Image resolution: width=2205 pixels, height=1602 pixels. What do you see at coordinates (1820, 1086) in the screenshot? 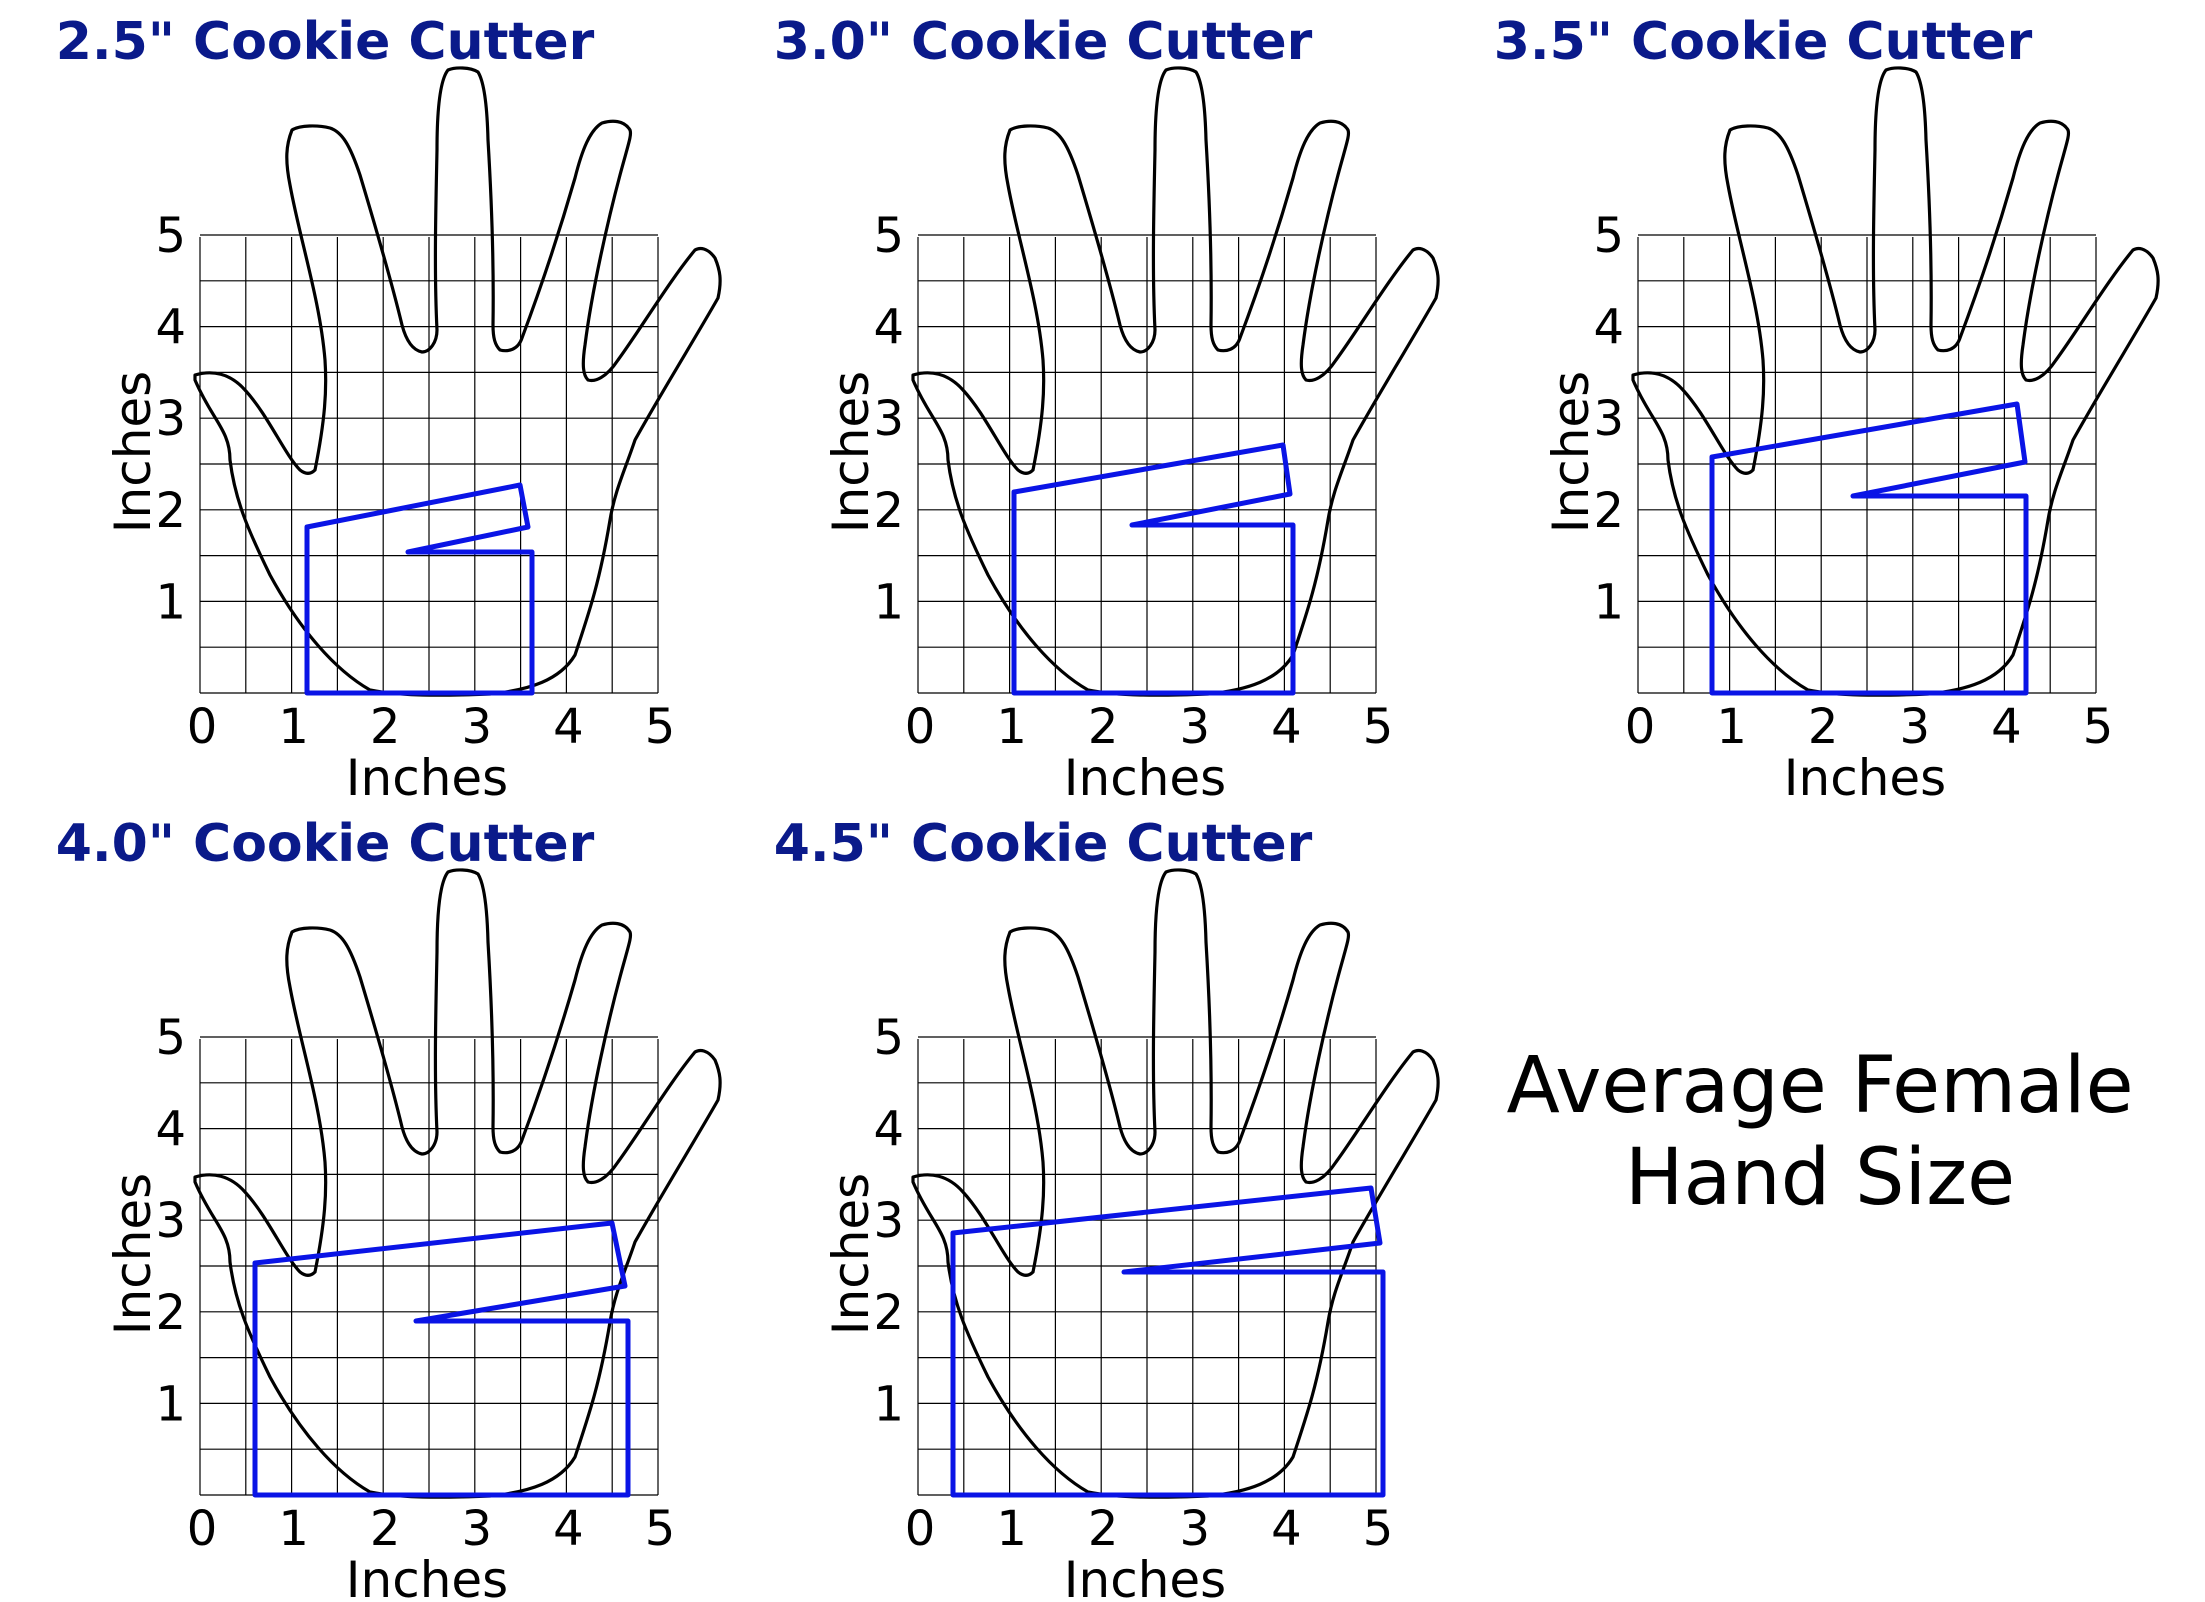
I see `caption-line-1: Average Female` at bounding box center [1820, 1086].